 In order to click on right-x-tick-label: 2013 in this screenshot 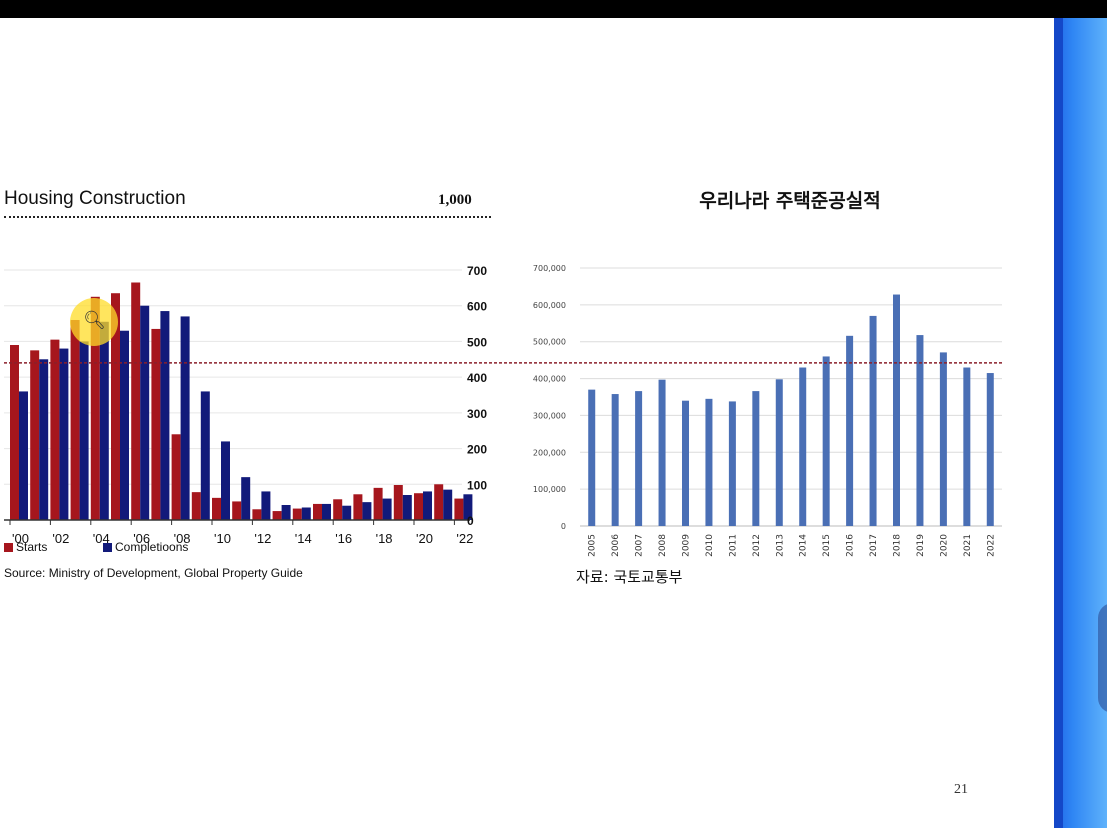, I will do `click(780, 545)`.